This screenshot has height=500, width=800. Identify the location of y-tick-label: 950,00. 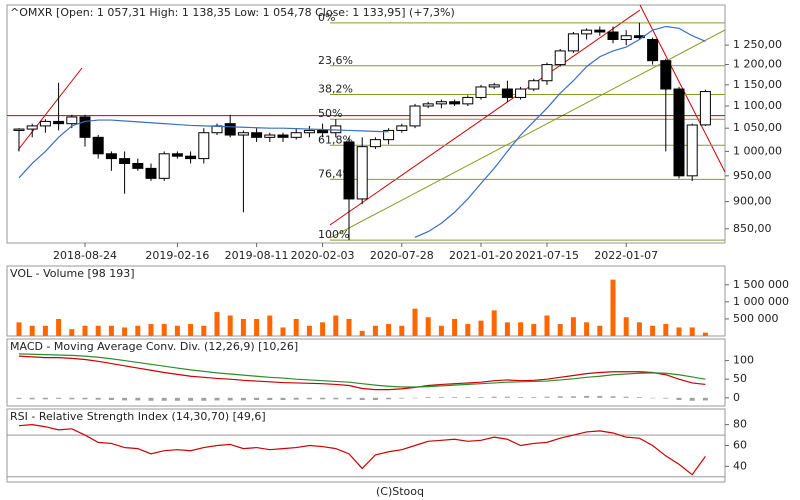
(752, 175).